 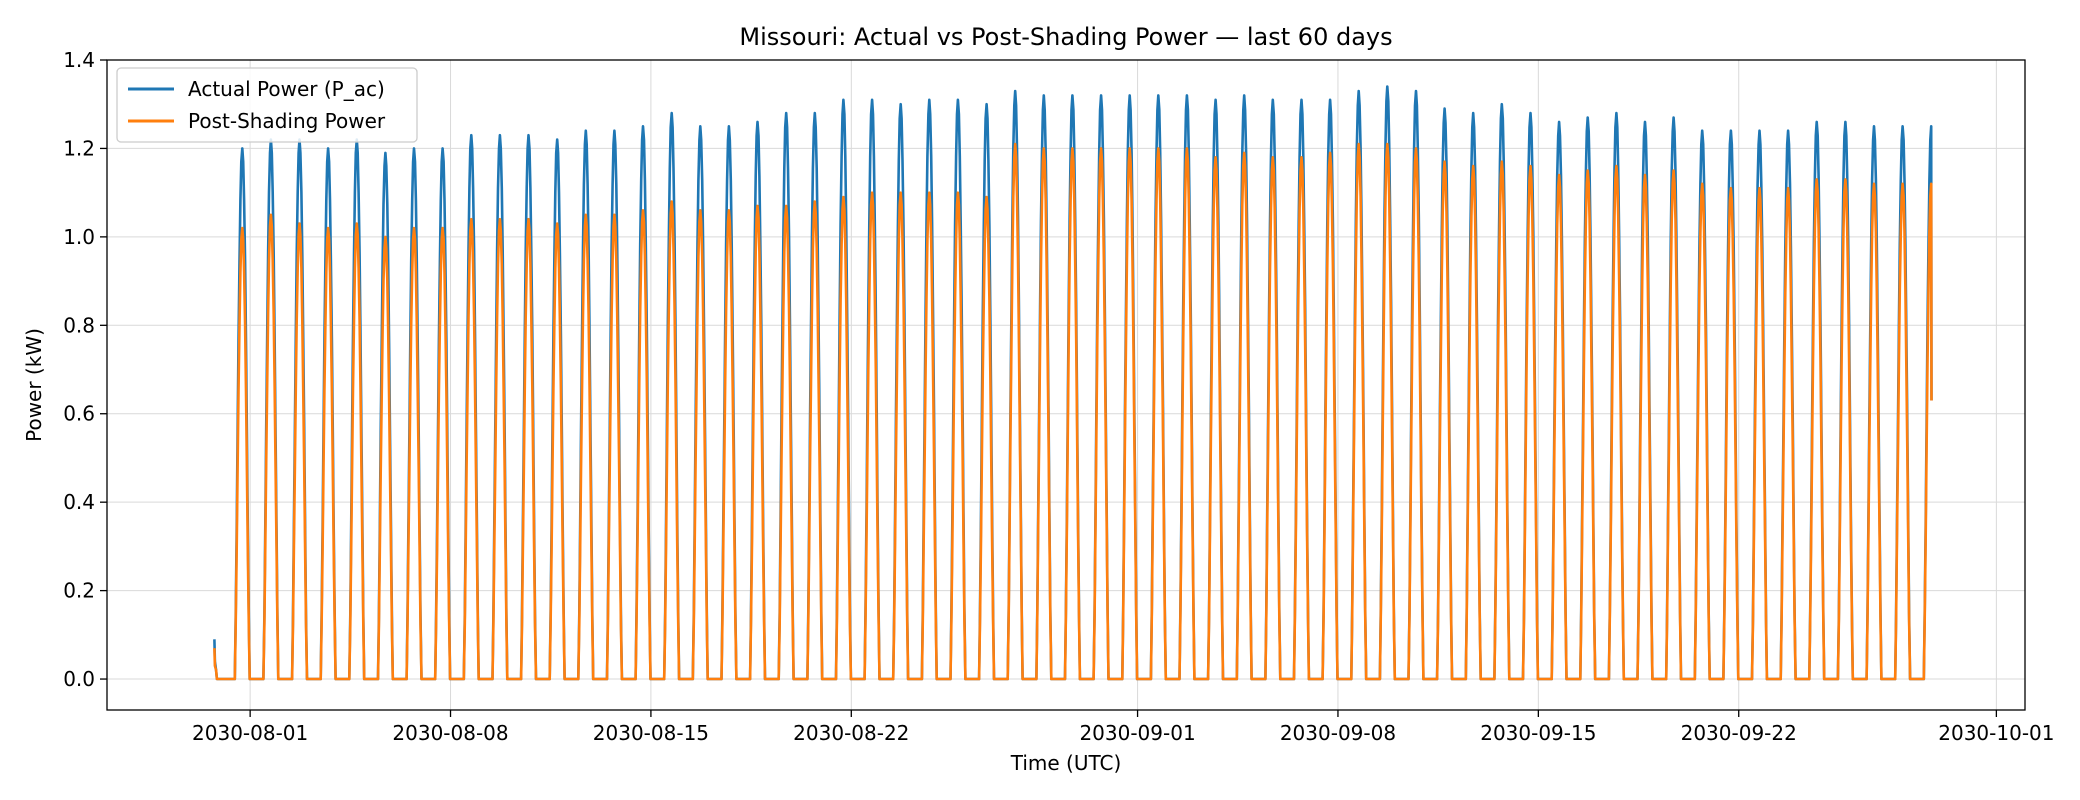 I want to click on y-tick-label: 1.2, so click(x=79, y=148).